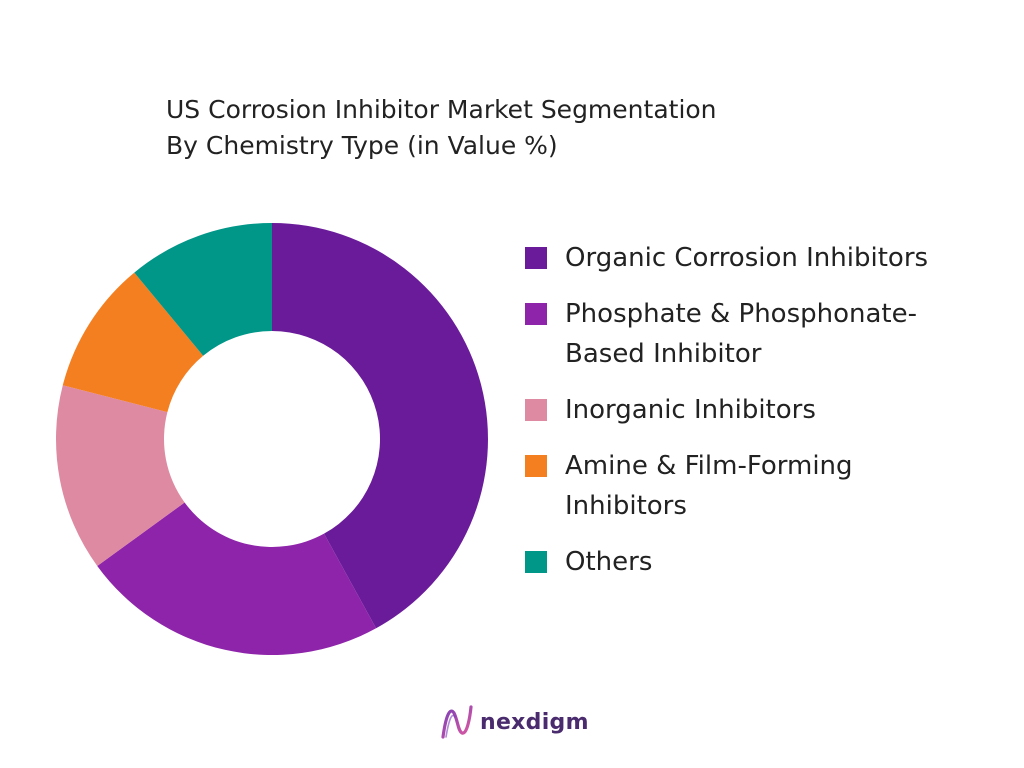  Describe the element at coordinates (709, 486) in the screenshot. I see `legend-label-amine: Amine & Film-Forming Inhibitors` at that location.